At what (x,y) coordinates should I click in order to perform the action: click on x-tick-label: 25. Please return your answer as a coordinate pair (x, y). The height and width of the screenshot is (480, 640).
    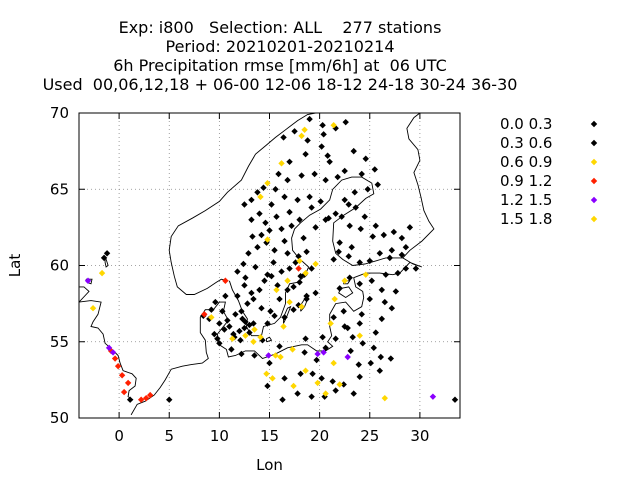
    Looking at the image, I should click on (369, 436).